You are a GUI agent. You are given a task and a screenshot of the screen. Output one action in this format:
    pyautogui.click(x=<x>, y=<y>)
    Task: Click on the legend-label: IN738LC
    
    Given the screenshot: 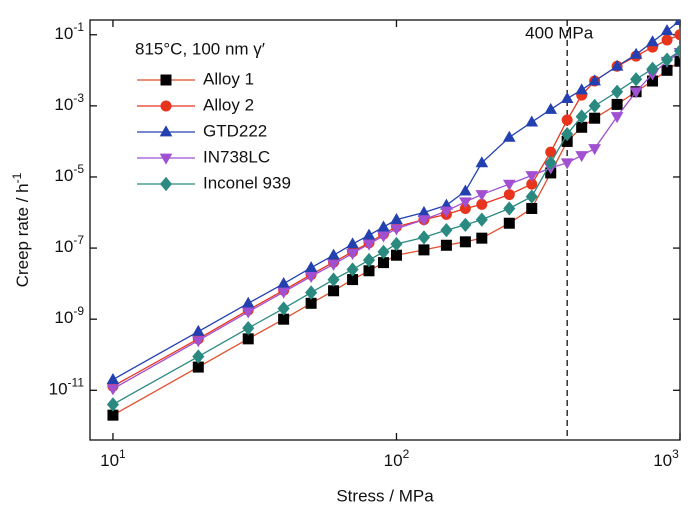 What is the action you would take?
    pyautogui.click(x=236, y=156)
    